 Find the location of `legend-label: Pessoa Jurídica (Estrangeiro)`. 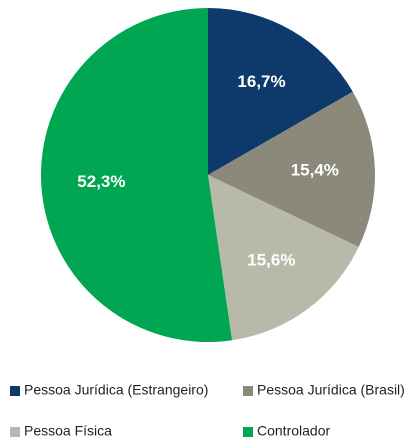

legend-label: Pessoa Jurídica (Estrangeiro) is located at coordinates (116, 390).